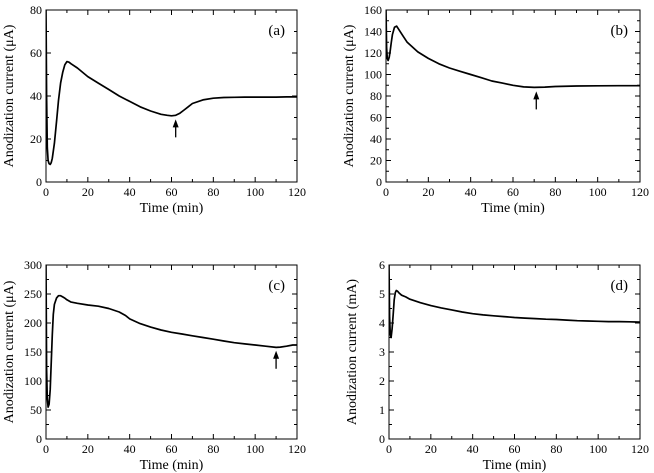 This screenshot has height=473, width=654. What do you see at coordinates (33, 381) in the screenshot?
I see `y-tick-label-c: 100` at bounding box center [33, 381].